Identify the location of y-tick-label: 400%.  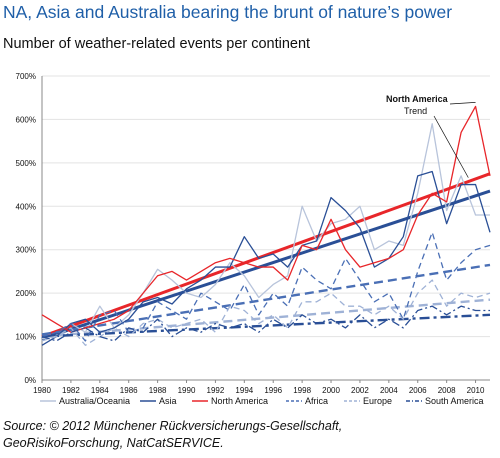
(26, 206).